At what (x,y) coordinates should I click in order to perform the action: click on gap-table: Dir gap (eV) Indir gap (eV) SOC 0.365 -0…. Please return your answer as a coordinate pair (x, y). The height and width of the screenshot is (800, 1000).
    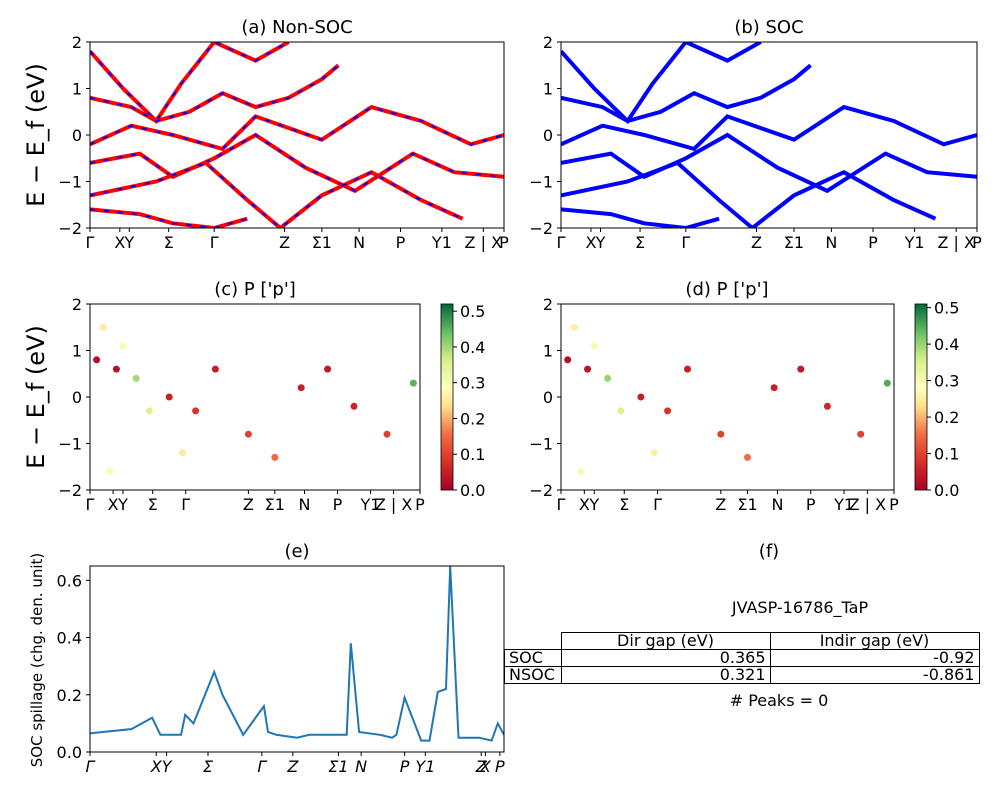
    Looking at the image, I should click on (742, 658).